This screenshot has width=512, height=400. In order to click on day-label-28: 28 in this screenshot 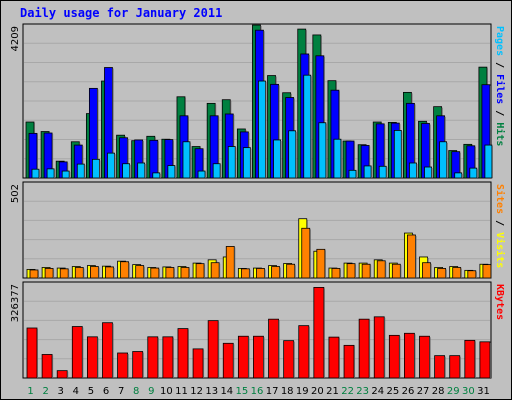, I will do `click(438, 391)`.